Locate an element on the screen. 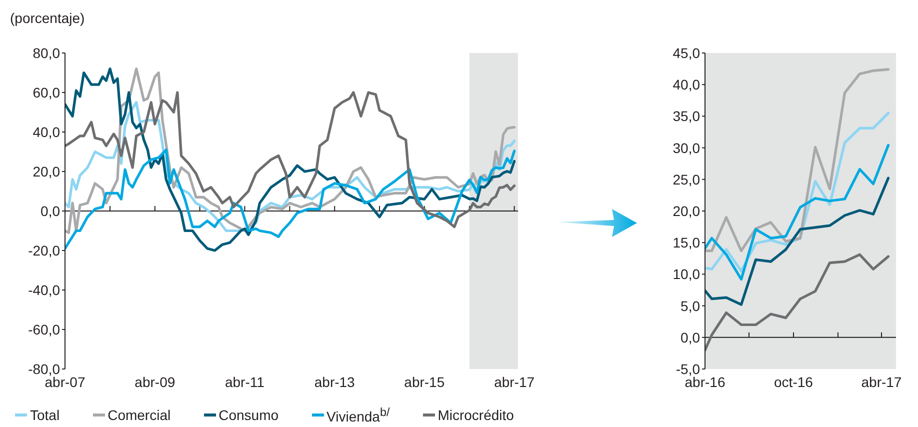 This screenshot has width=918, height=427. y-tick-label: 5,0 is located at coordinates (690, 306).